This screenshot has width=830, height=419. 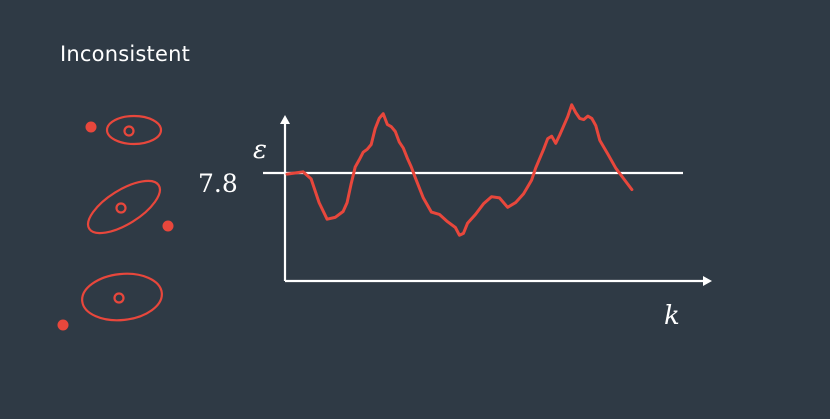 I want to click on x-axis-arrow-icon, so click(x=707, y=281).